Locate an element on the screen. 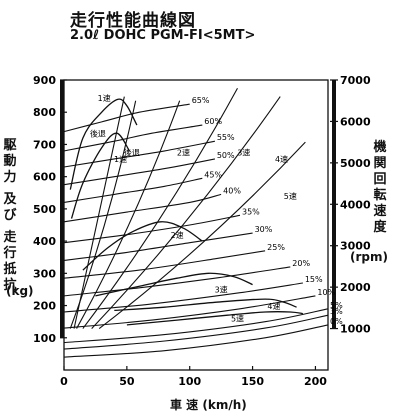 The height and width of the screenshot is (418, 400). rpm-line is located at coordinates (128, 214).